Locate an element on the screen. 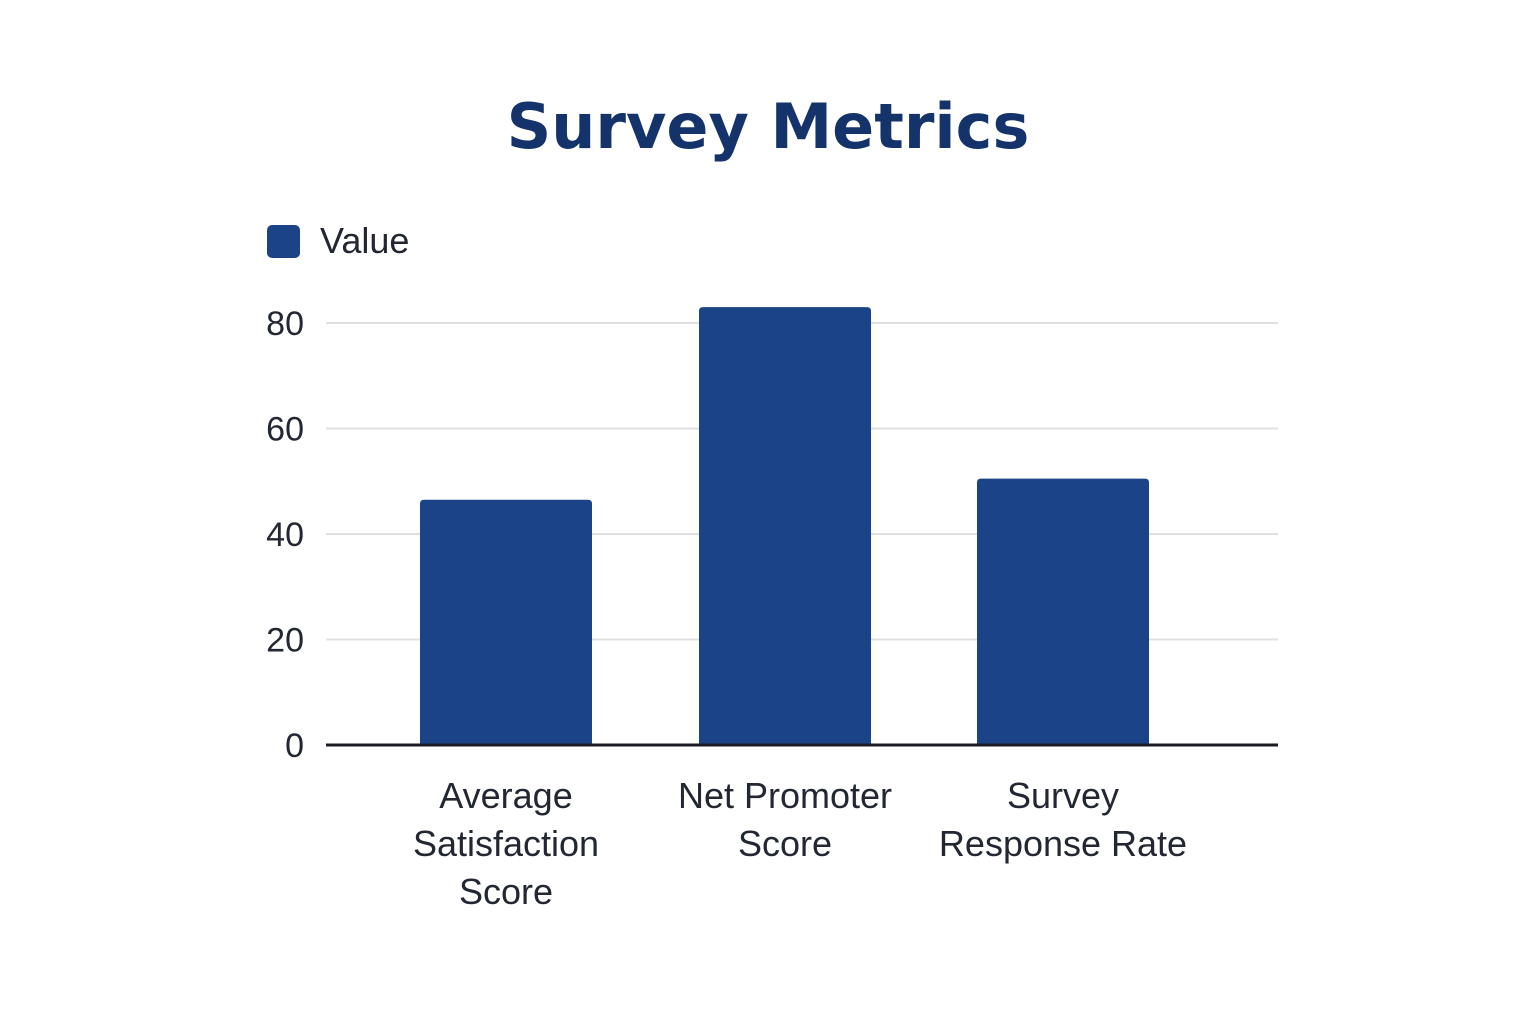 This screenshot has height=1024, width=1536. legend: Value is located at coordinates (338, 240).